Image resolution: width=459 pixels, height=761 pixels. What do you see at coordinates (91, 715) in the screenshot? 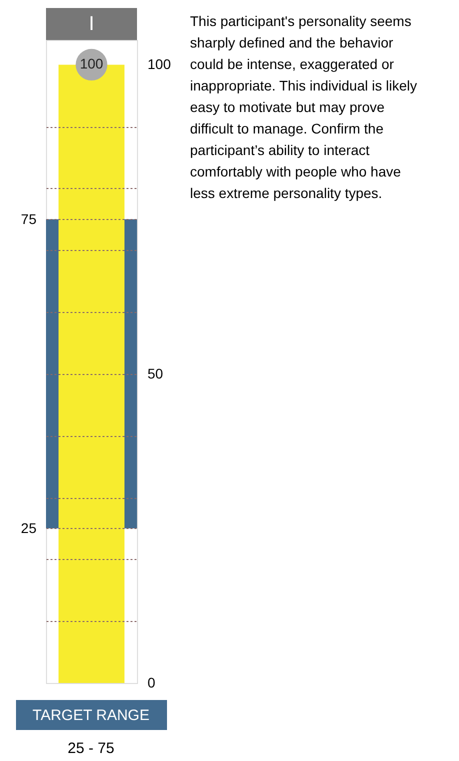
I see `text: TARGET RANGE` at bounding box center [91, 715].